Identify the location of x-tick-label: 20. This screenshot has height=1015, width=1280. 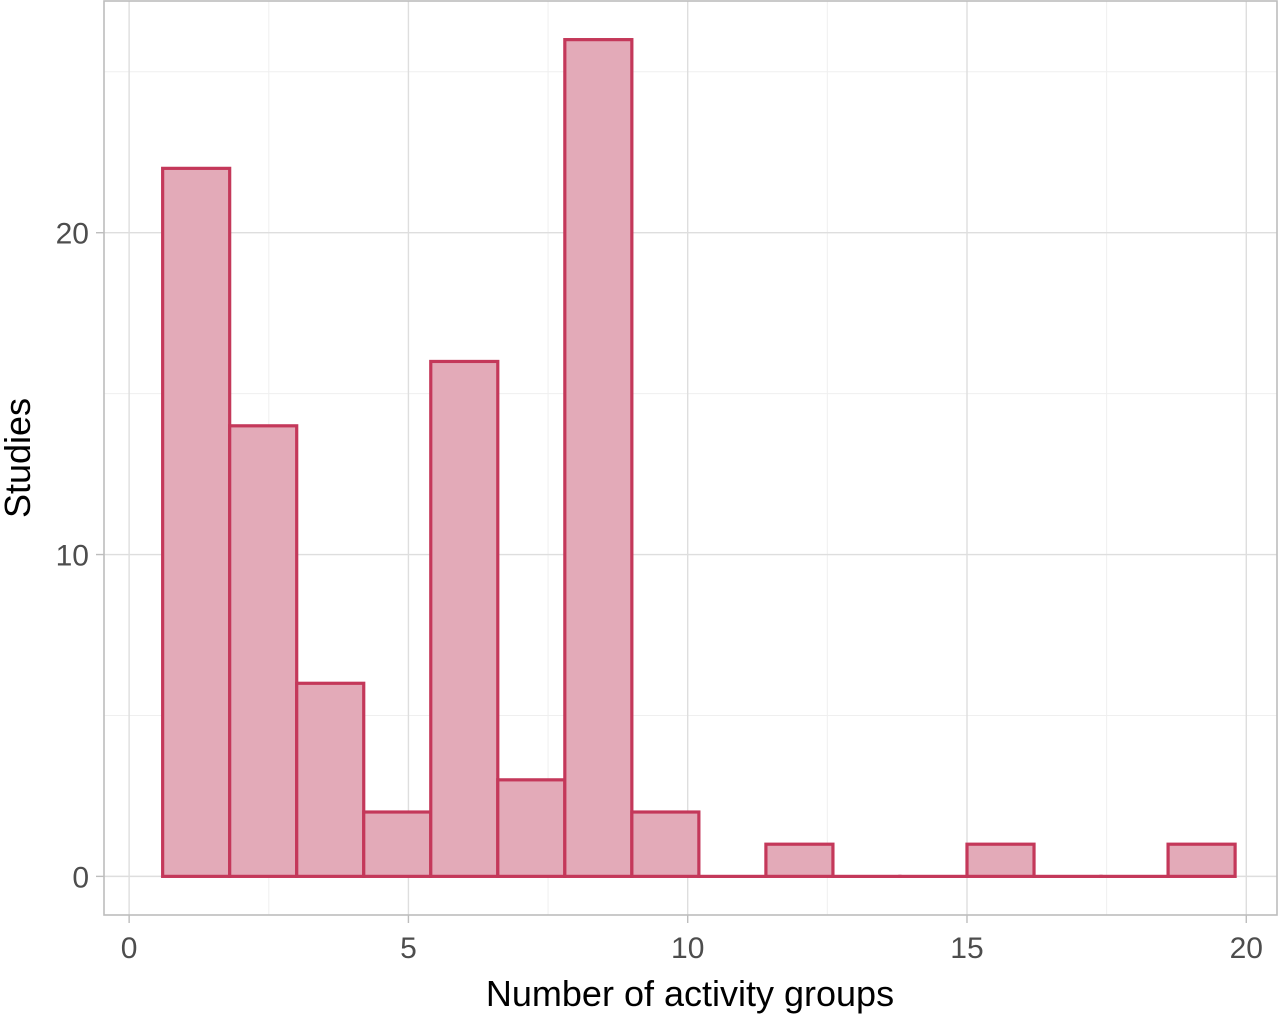
(1246, 948).